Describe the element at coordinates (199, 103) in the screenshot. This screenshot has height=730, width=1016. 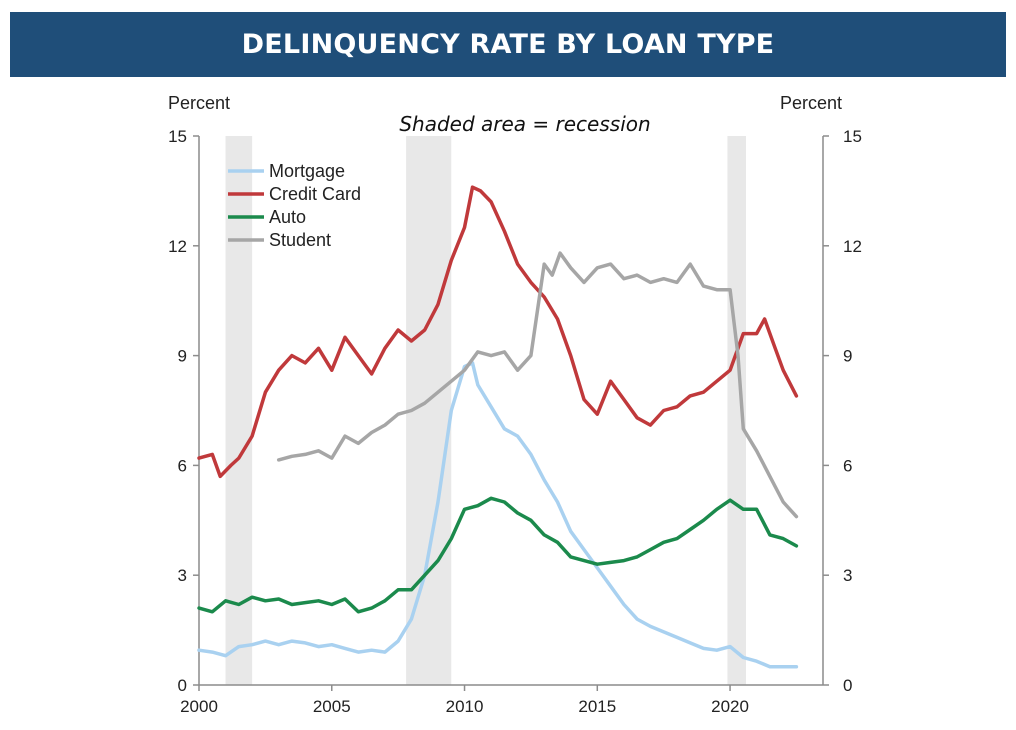
I see `left-axis-unit-label: Percent` at that location.